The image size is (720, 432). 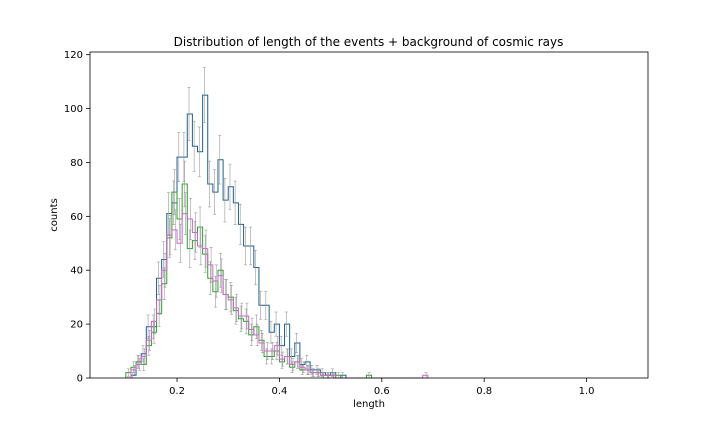 I want to click on x-tick-label: 1.0, so click(x=587, y=391).